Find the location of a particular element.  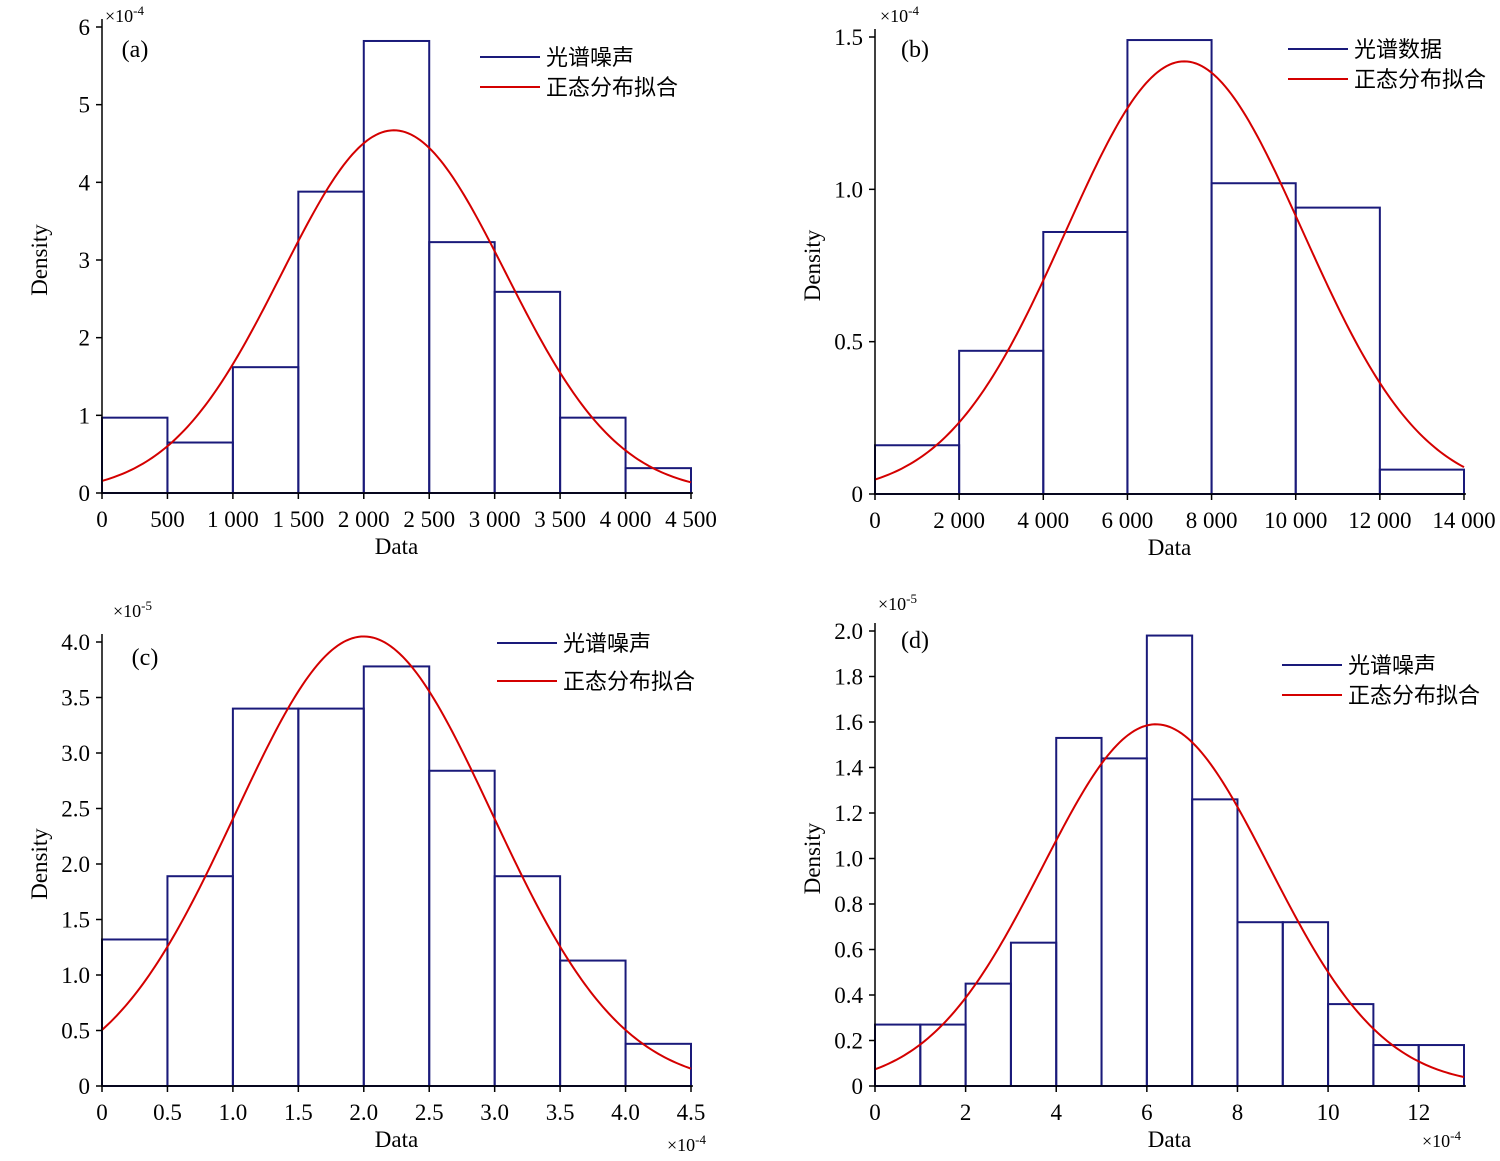

x-tick-label: 12 is located at coordinates (1418, 1112).